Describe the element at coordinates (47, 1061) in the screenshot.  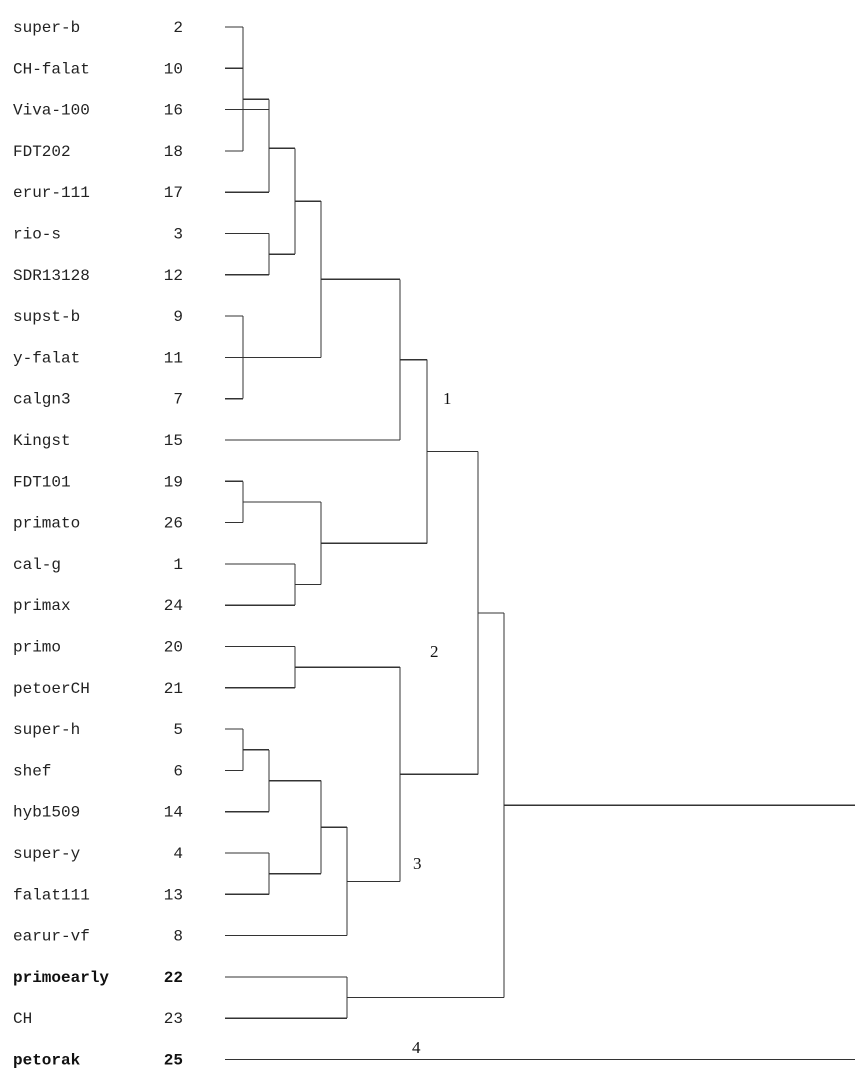
I see `leaf-name: petorak` at that location.